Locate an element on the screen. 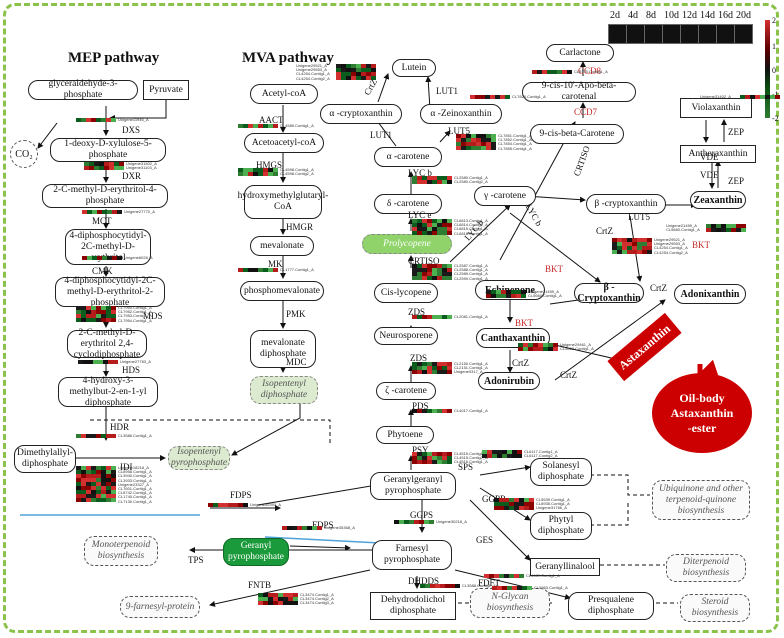 This screenshot has width=784, height=638. enzyme-zep: ZEP is located at coordinates (736, 132).